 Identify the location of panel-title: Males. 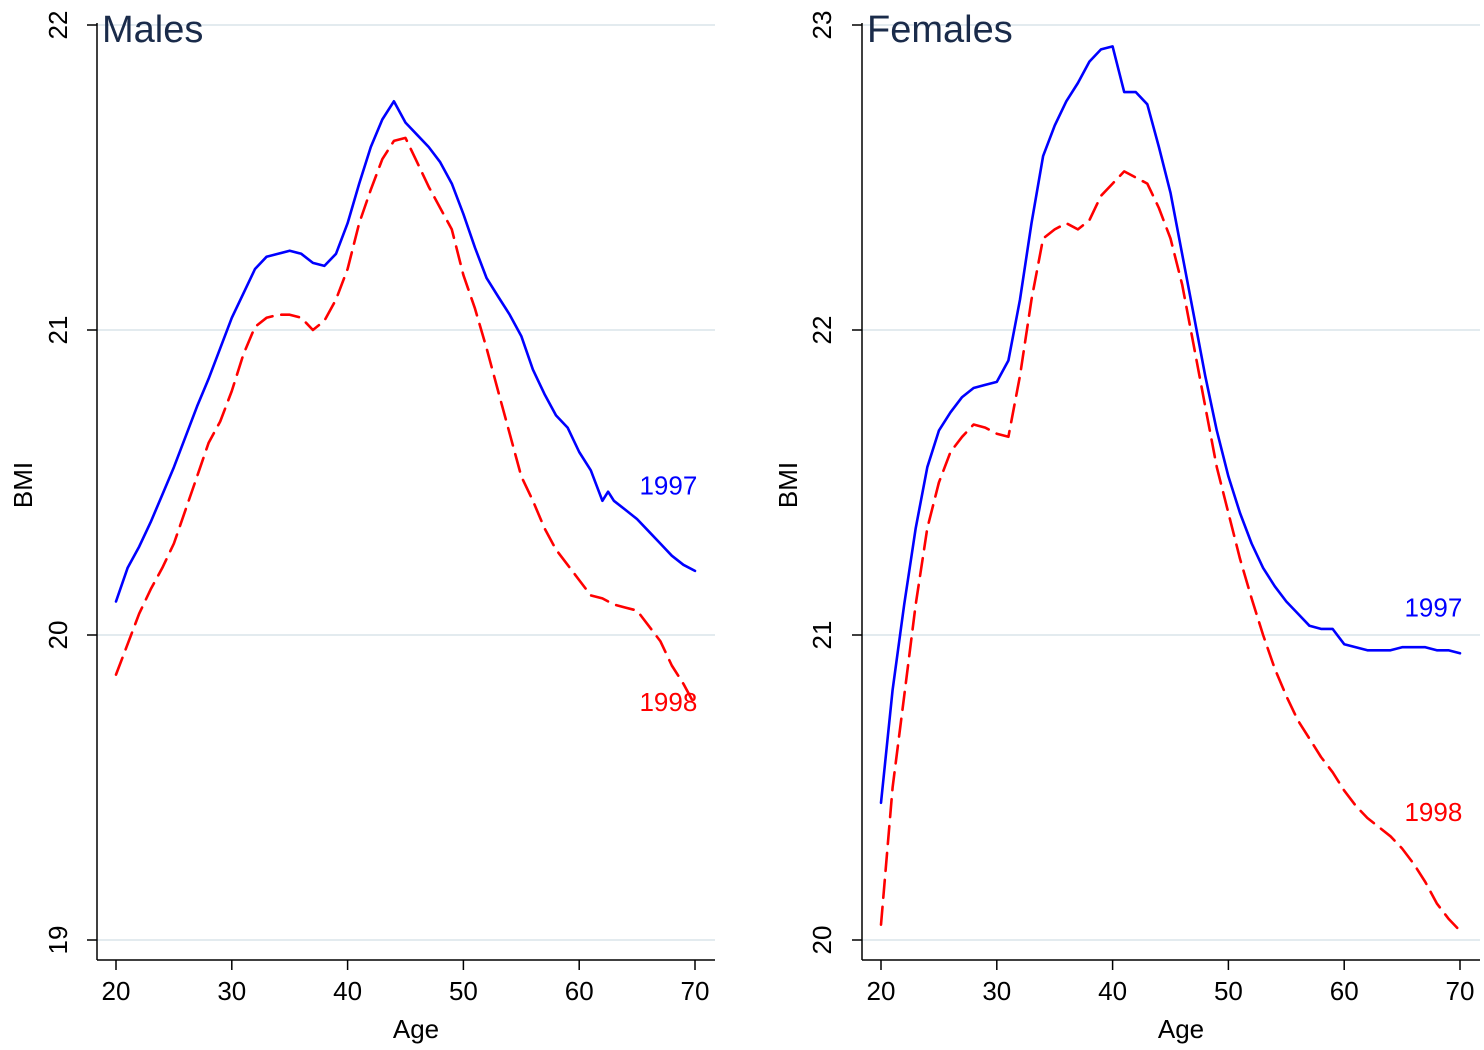
(152, 30).